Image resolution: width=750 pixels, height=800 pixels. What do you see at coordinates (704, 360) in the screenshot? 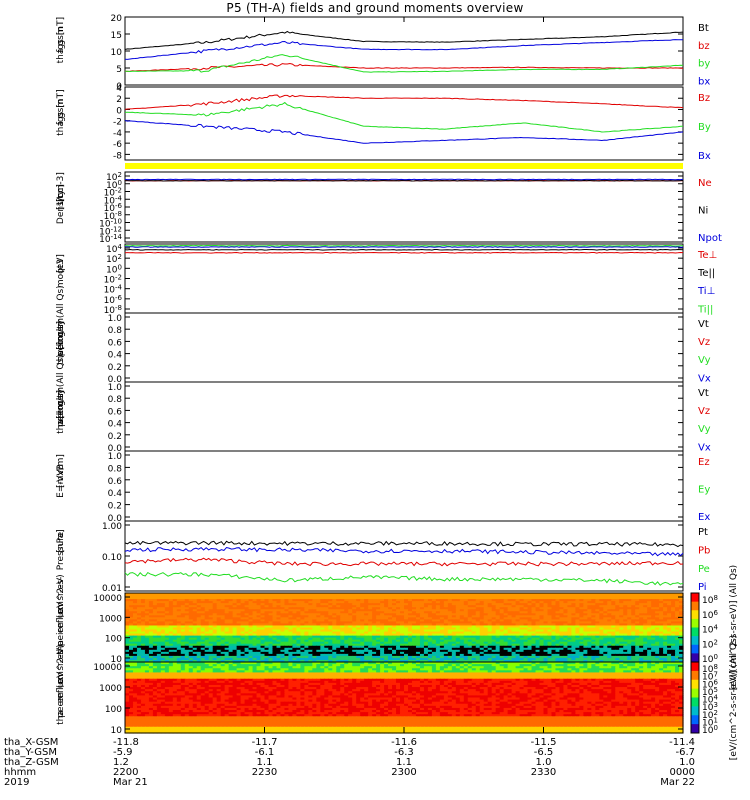
I see `legend-peir_velocity-2: Vy` at bounding box center [704, 360].